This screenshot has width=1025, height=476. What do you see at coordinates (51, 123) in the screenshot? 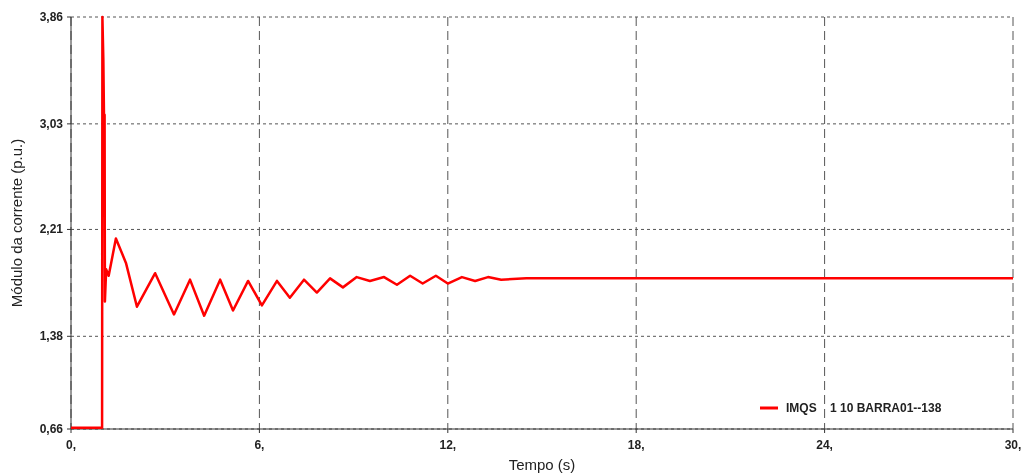
I see `y-tick-label: 3,03` at bounding box center [51, 123].